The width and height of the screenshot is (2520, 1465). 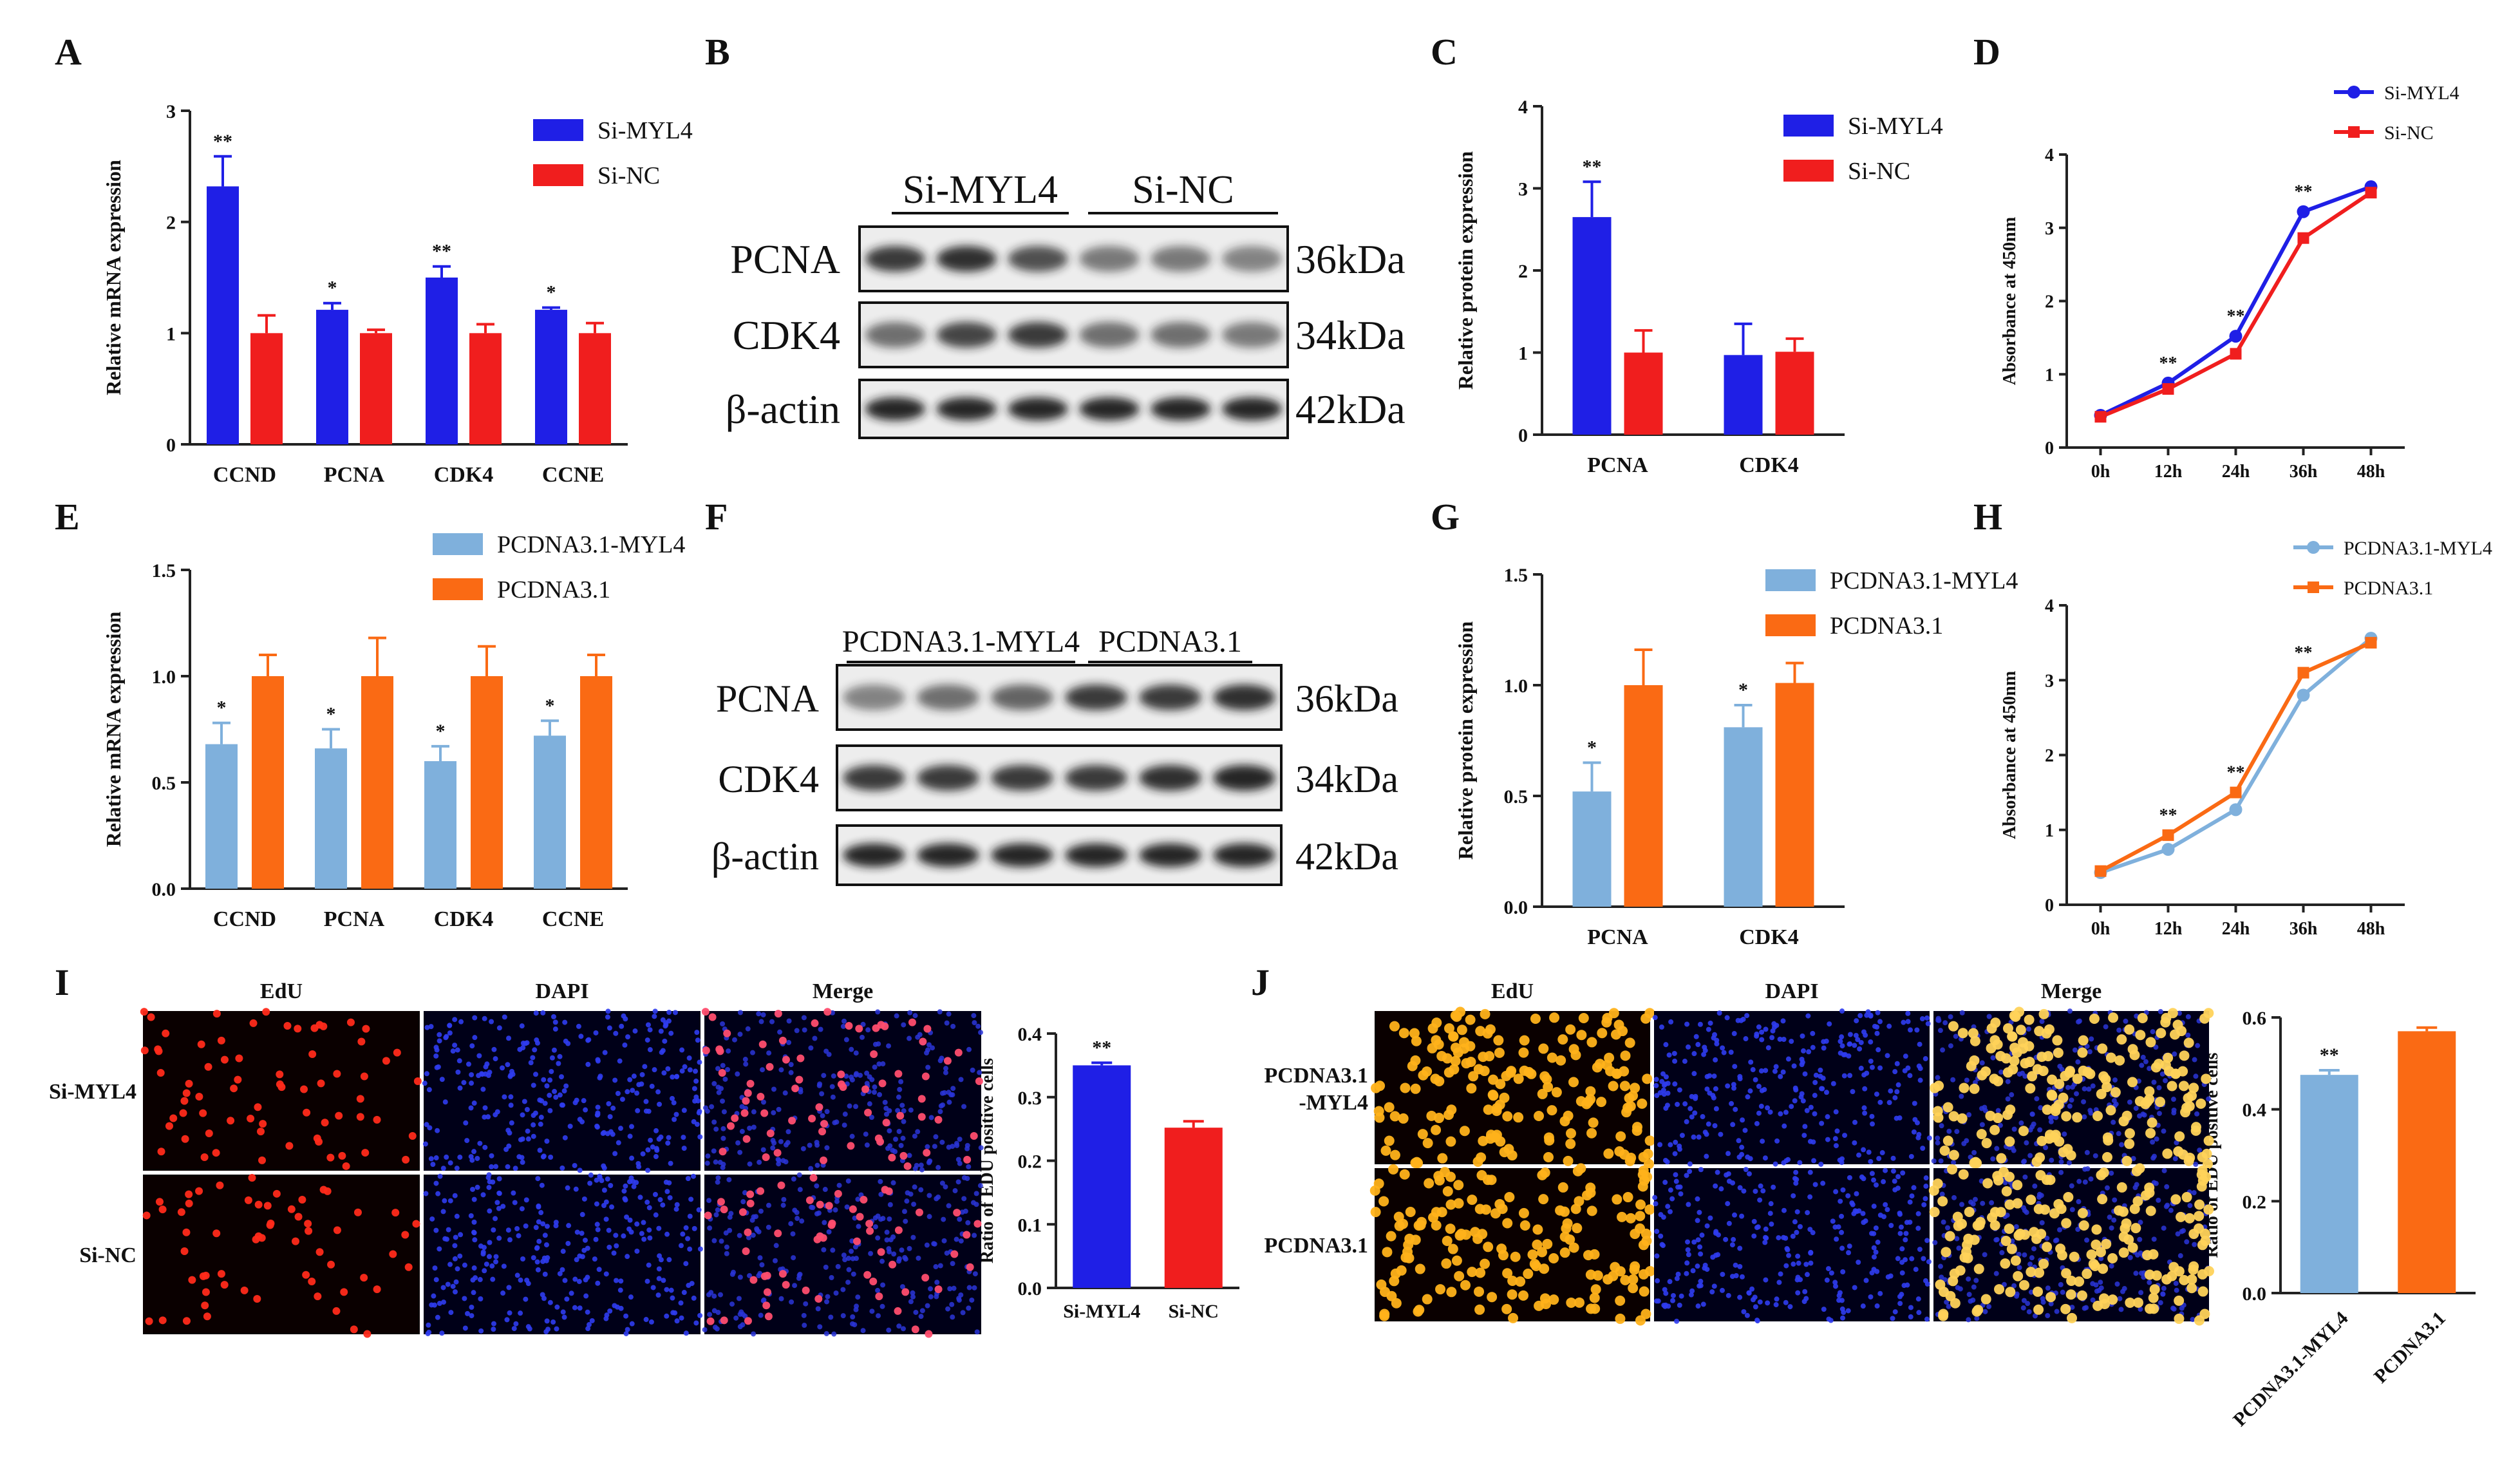 I want to click on legend-swatch, so click(x=1790, y=625).